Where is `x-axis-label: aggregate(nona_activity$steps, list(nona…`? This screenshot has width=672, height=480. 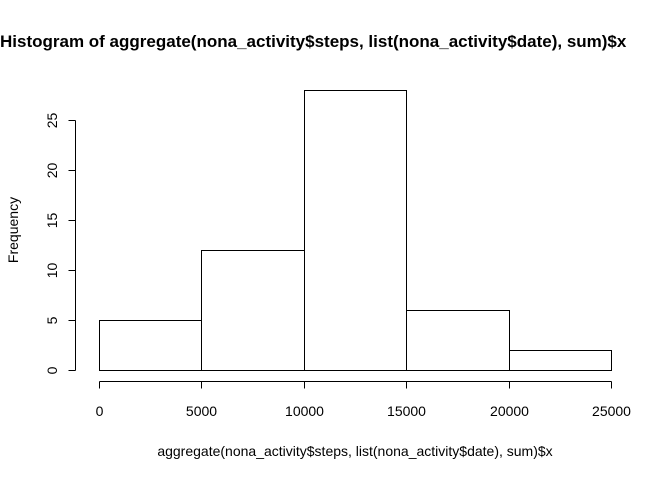 x-axis-label: aggregate(nona_activity$steps, list(nona… is located at coordinates (354, 451).